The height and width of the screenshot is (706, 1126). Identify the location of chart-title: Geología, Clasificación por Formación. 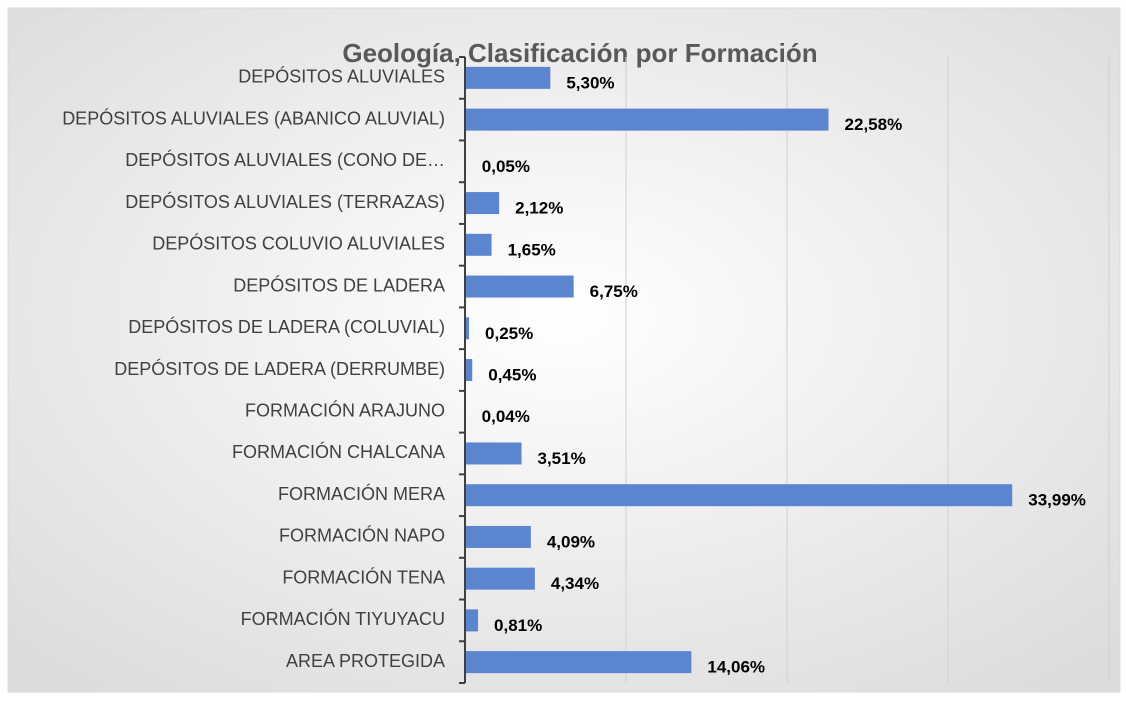
(579, 53).